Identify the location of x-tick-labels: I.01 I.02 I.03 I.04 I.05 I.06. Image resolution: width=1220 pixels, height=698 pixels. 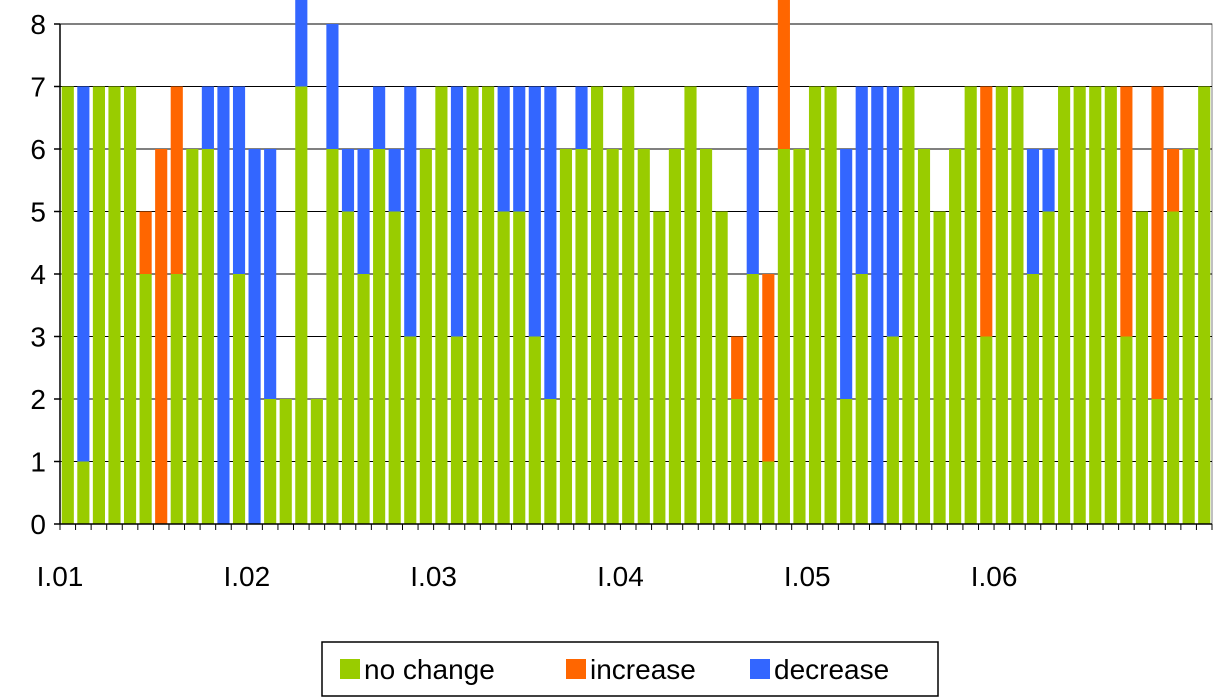
(527, 576).